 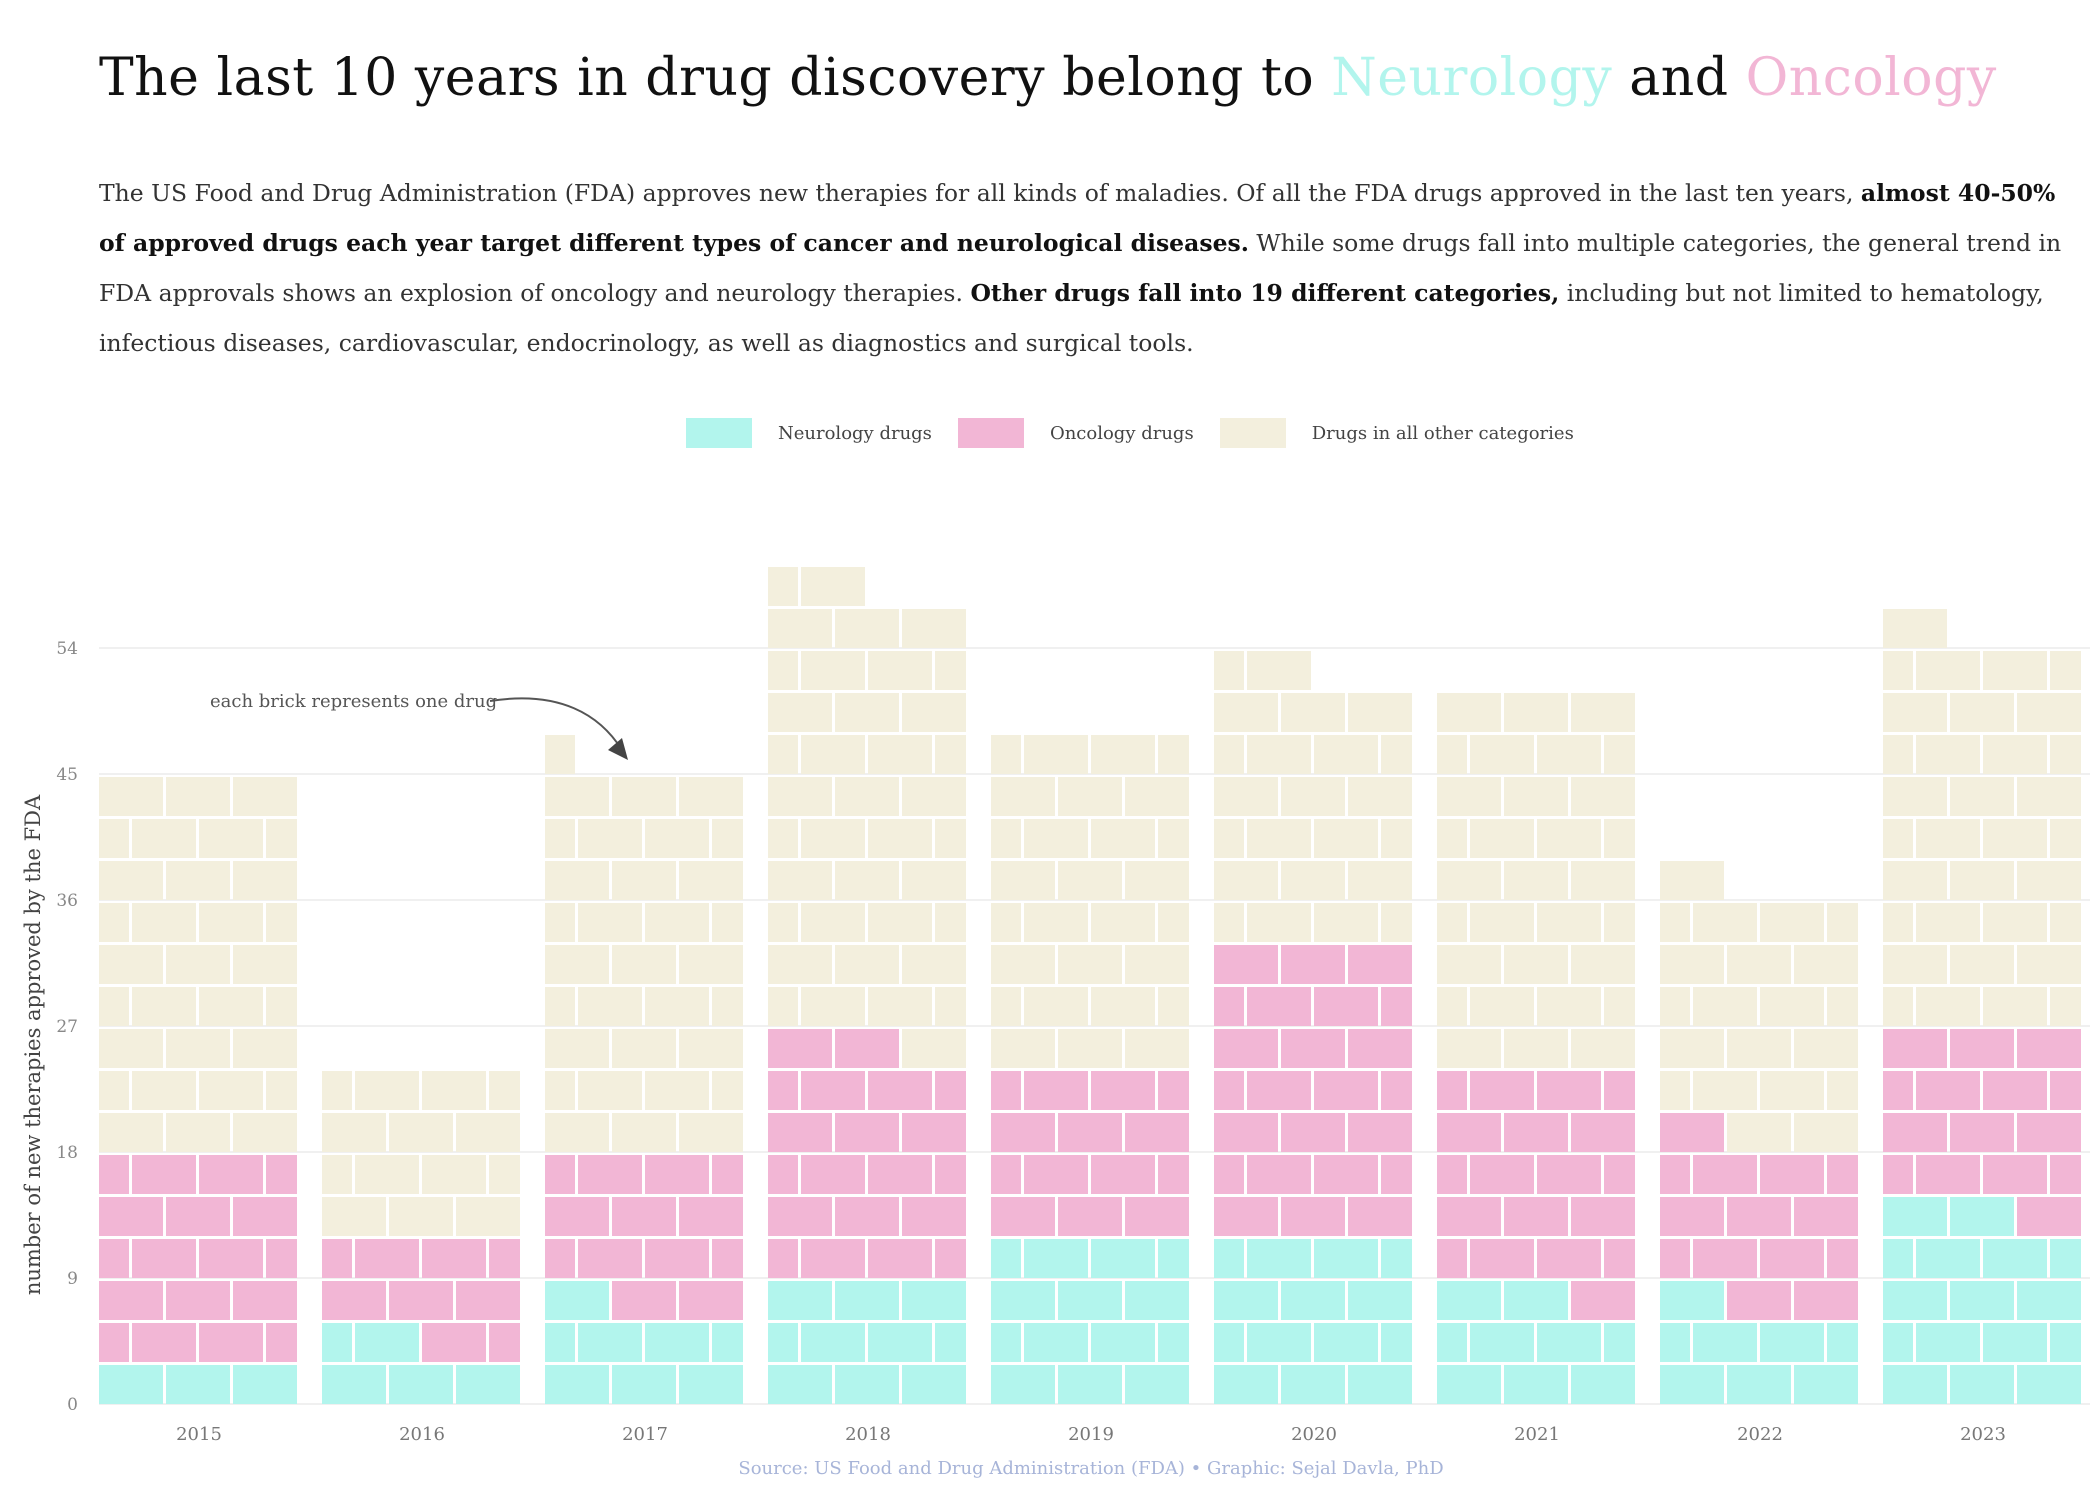 What do you see at coordinates (1090, 1069) in the screenshot?
I see `bar-2019` at bounding box center [1090, 1069].